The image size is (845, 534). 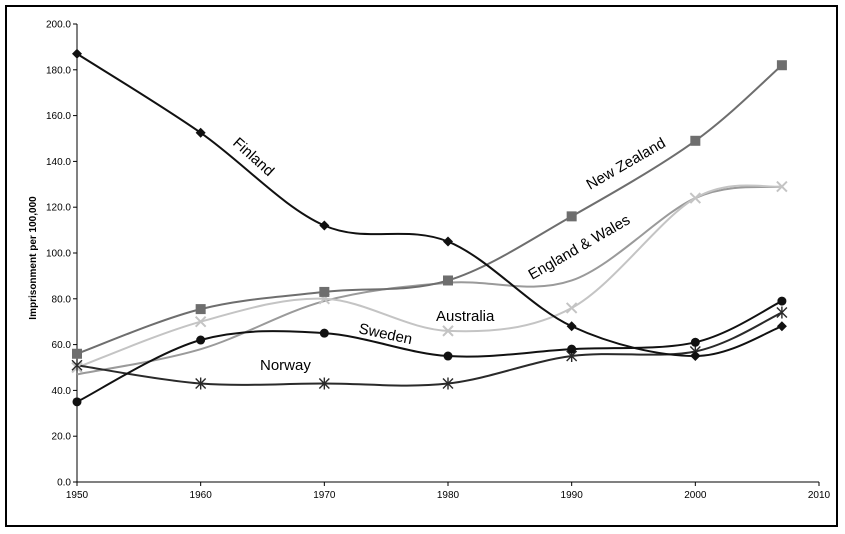 I want to click on series-label-australia: Australia, so click(x=465, y=316).